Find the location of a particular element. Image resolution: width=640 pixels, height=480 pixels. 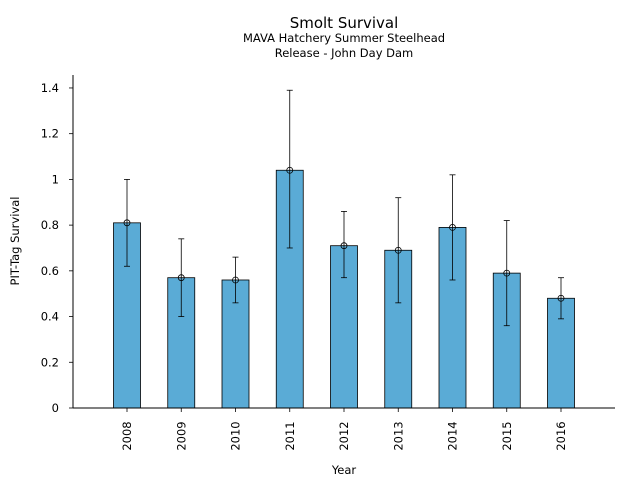

y-tick-label: 0.6 is located at coordinates (50, 271).